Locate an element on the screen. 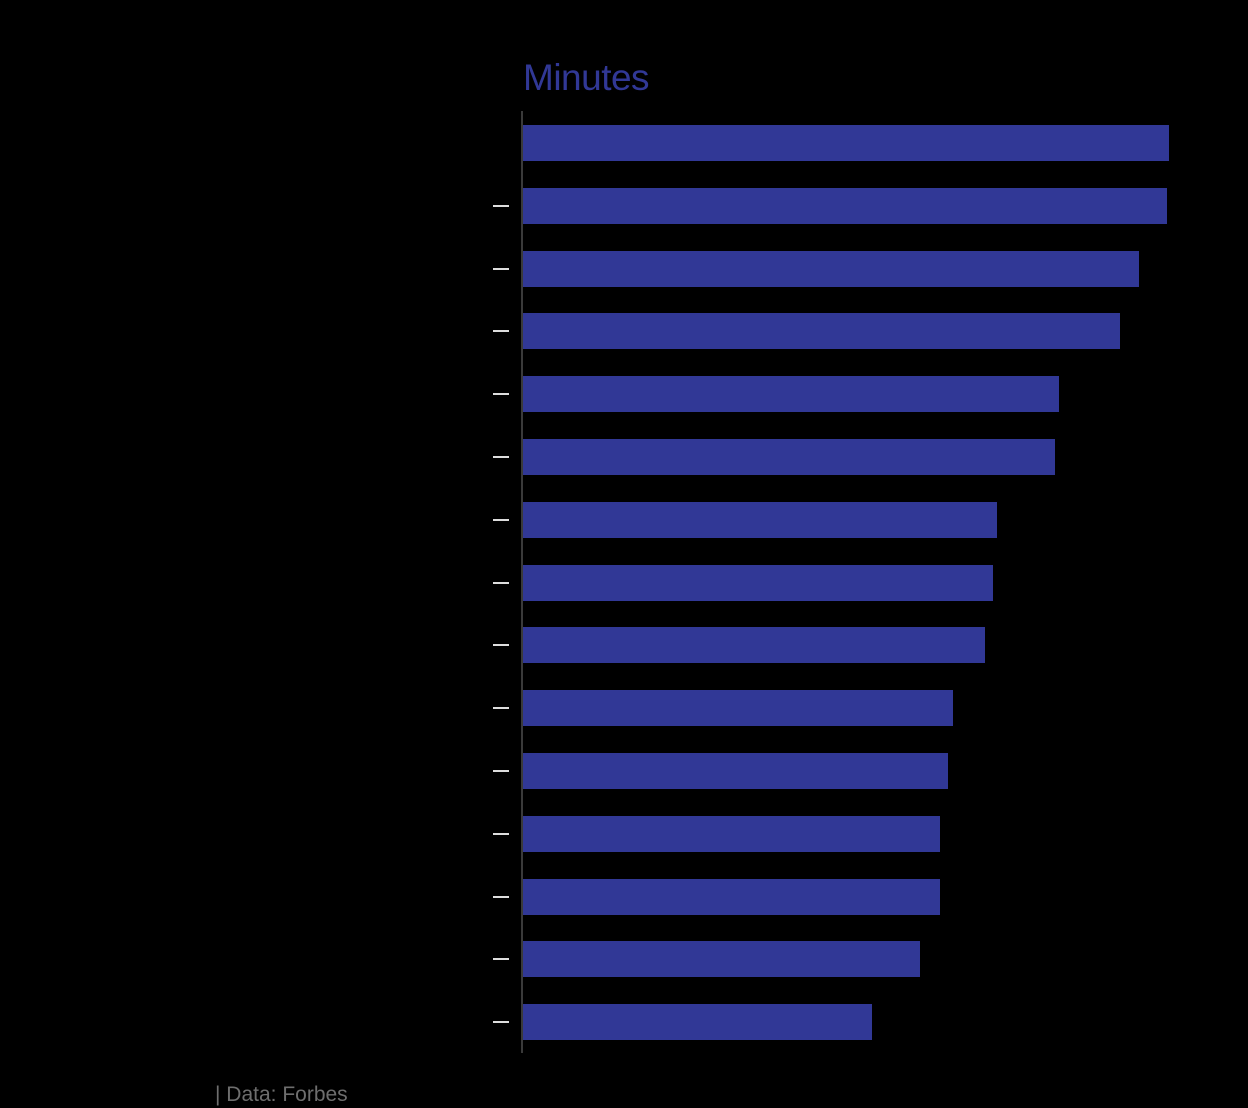 This screenshot has width=1248, height=1108. source-note: | Data: Forbes is located at coordinates (281, 1094).